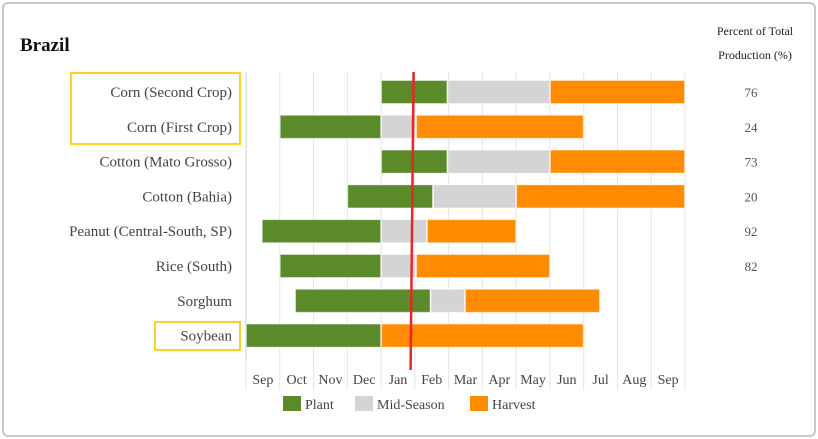 Image resolution: width=818 pixels, height=439 pixels. I want to click on legend-swatch-plant, so click(292, 403).